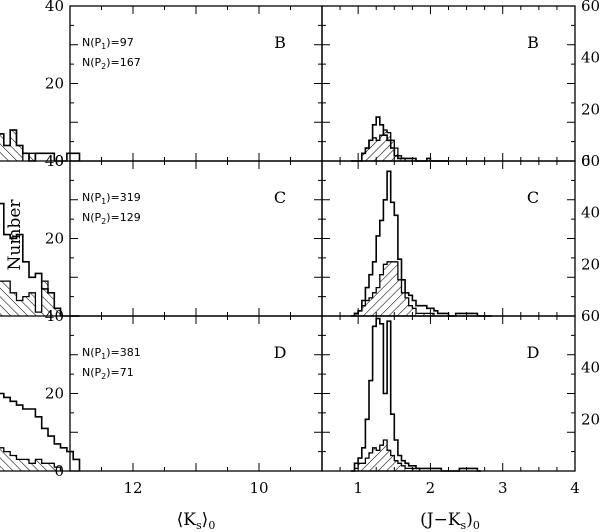 The height and width of the screenshot is (532, 609). What do you see at coordinates (123, 62) in the screenshot?
I see `n-p2-label-value: )=167` at bounding box center [123, 62].